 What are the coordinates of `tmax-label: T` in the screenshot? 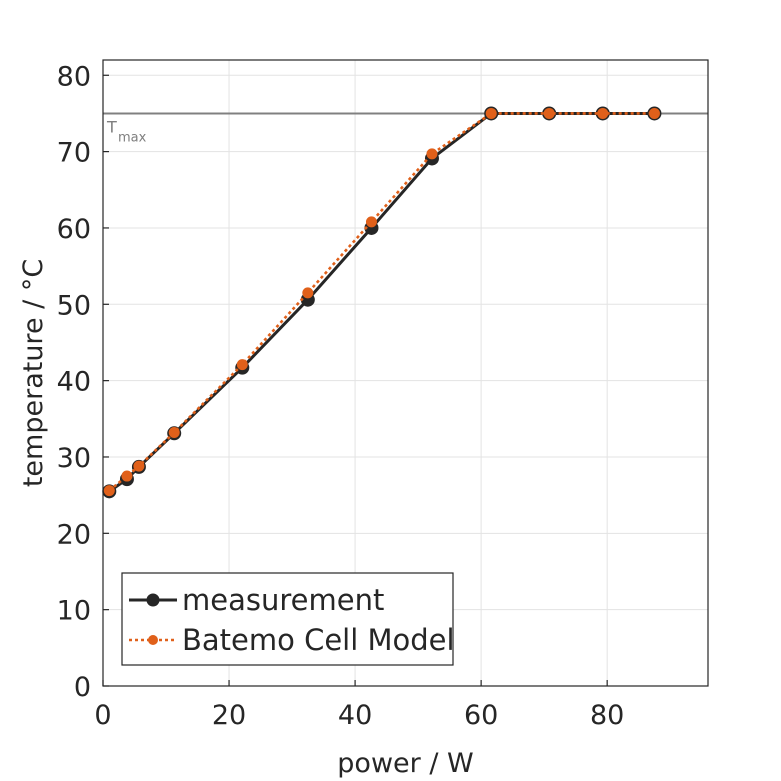 It's located at (111, 126).